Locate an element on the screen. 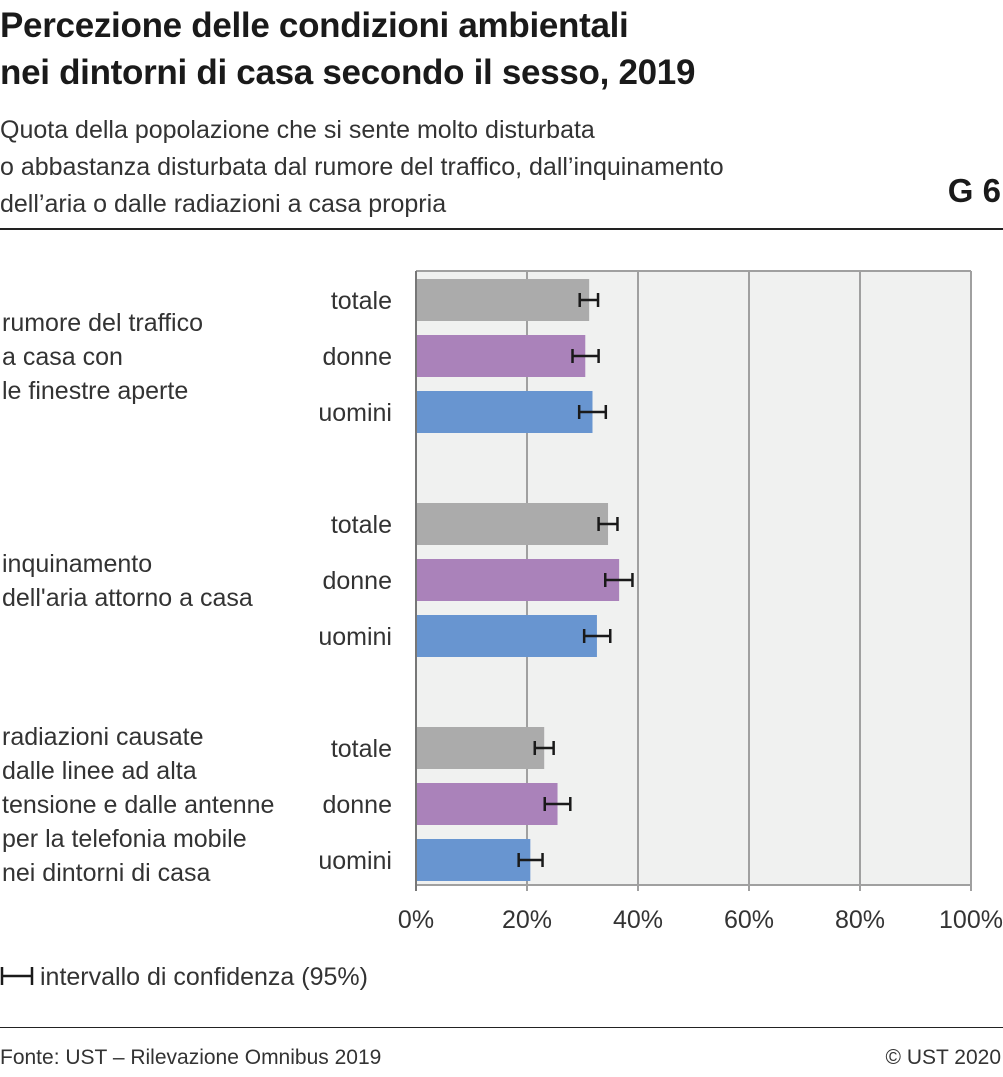 The image size is (1003, 1077). x-tick-label: 40% is located at coordinates (638, 920).